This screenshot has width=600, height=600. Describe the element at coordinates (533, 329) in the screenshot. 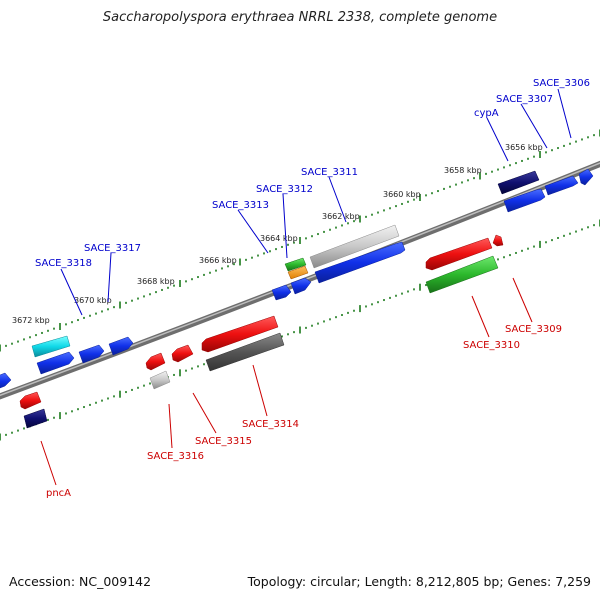

I see `gene-label: SACE_3309` at that location.